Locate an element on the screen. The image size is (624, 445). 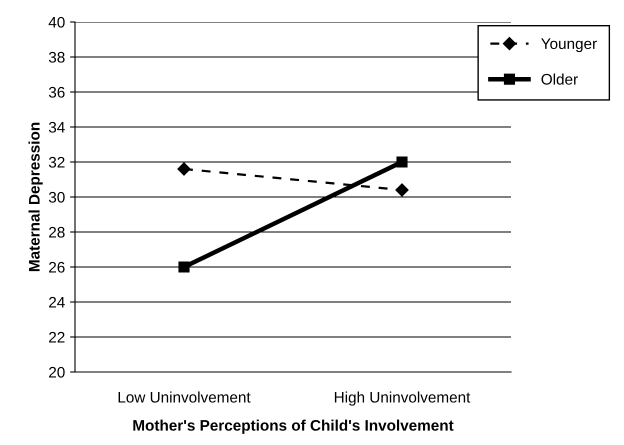
legend-label: Younger is located at coordinates (569, 45).